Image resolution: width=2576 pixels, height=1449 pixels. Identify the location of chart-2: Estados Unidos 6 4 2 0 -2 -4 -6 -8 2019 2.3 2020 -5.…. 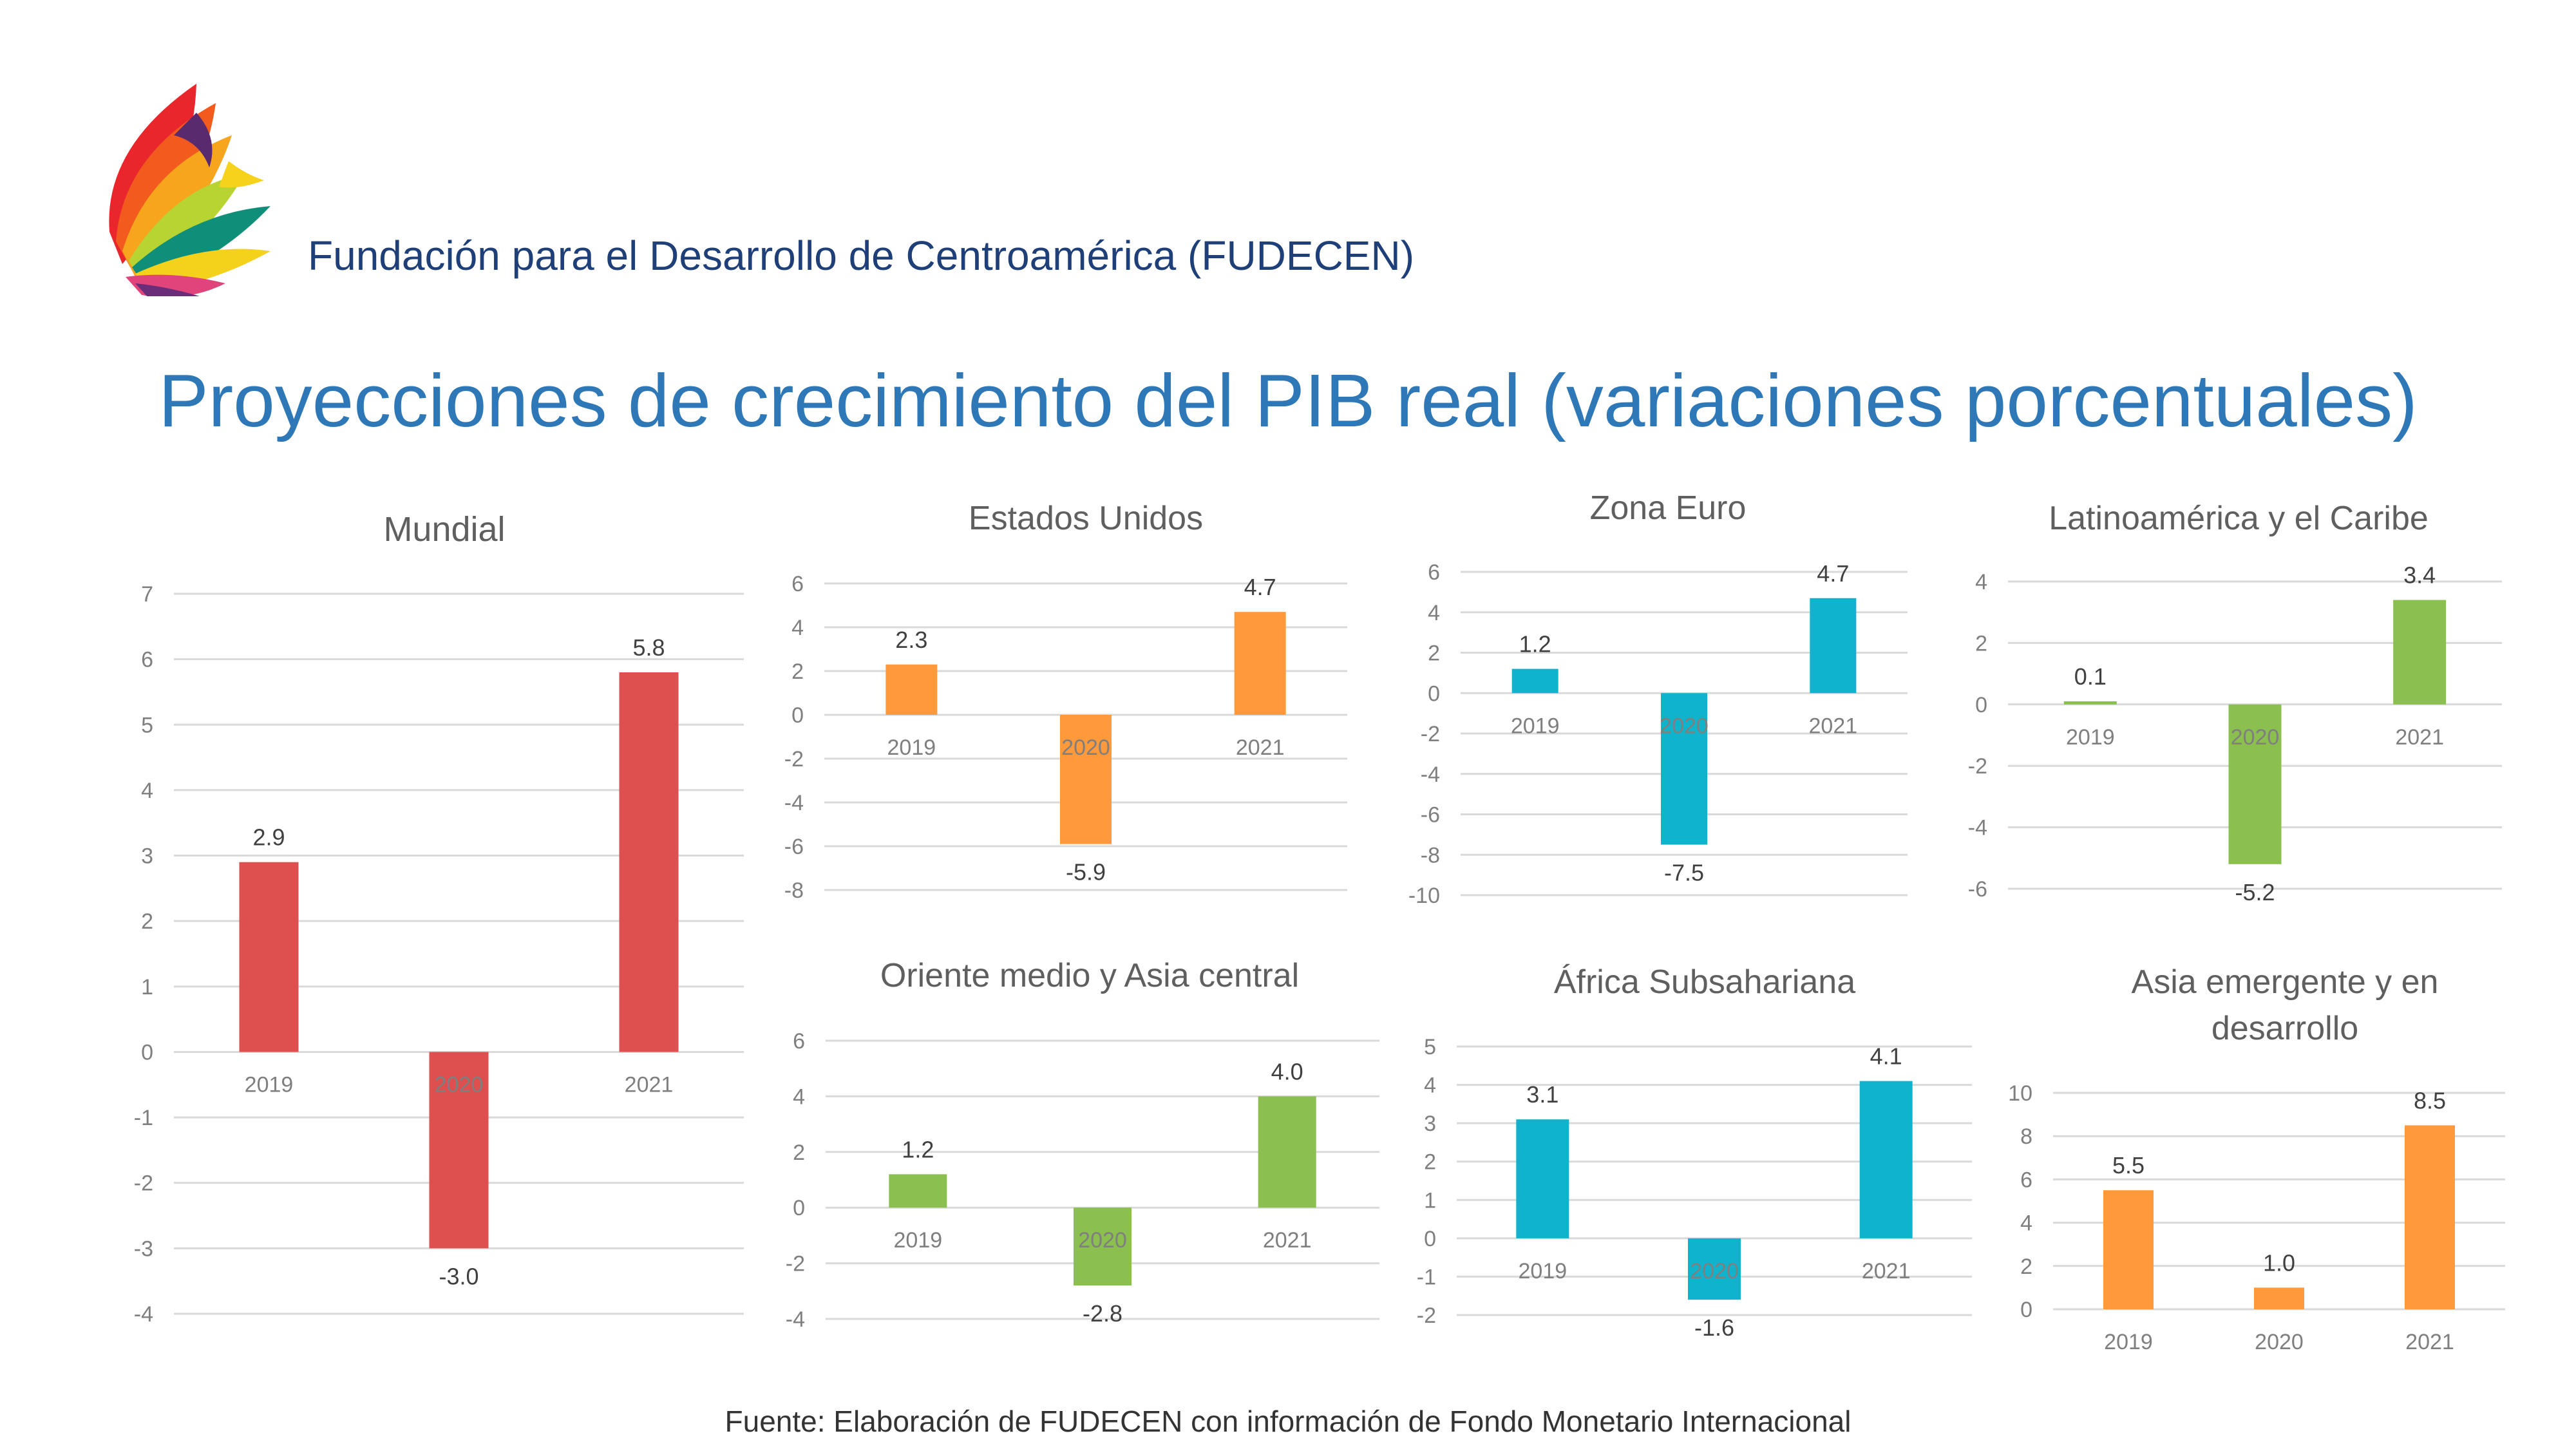
(1065, 701).